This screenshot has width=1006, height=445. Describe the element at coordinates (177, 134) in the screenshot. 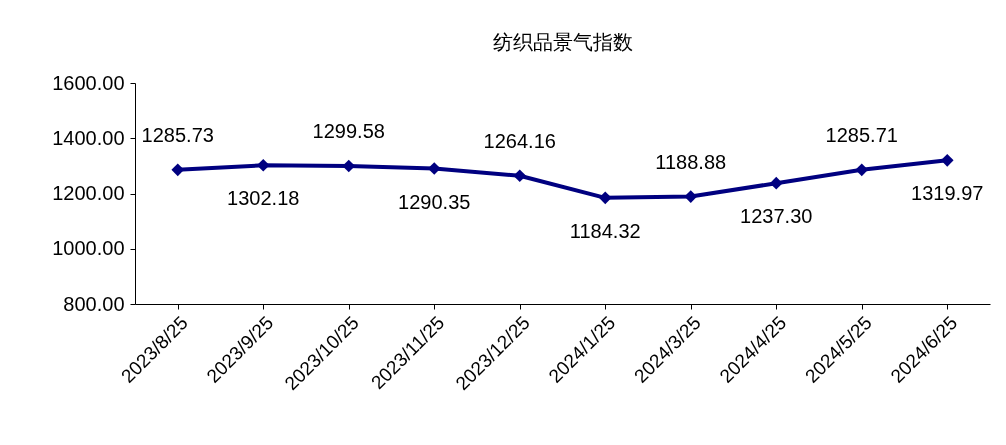

I see `data-label: 1285.73` at that location.